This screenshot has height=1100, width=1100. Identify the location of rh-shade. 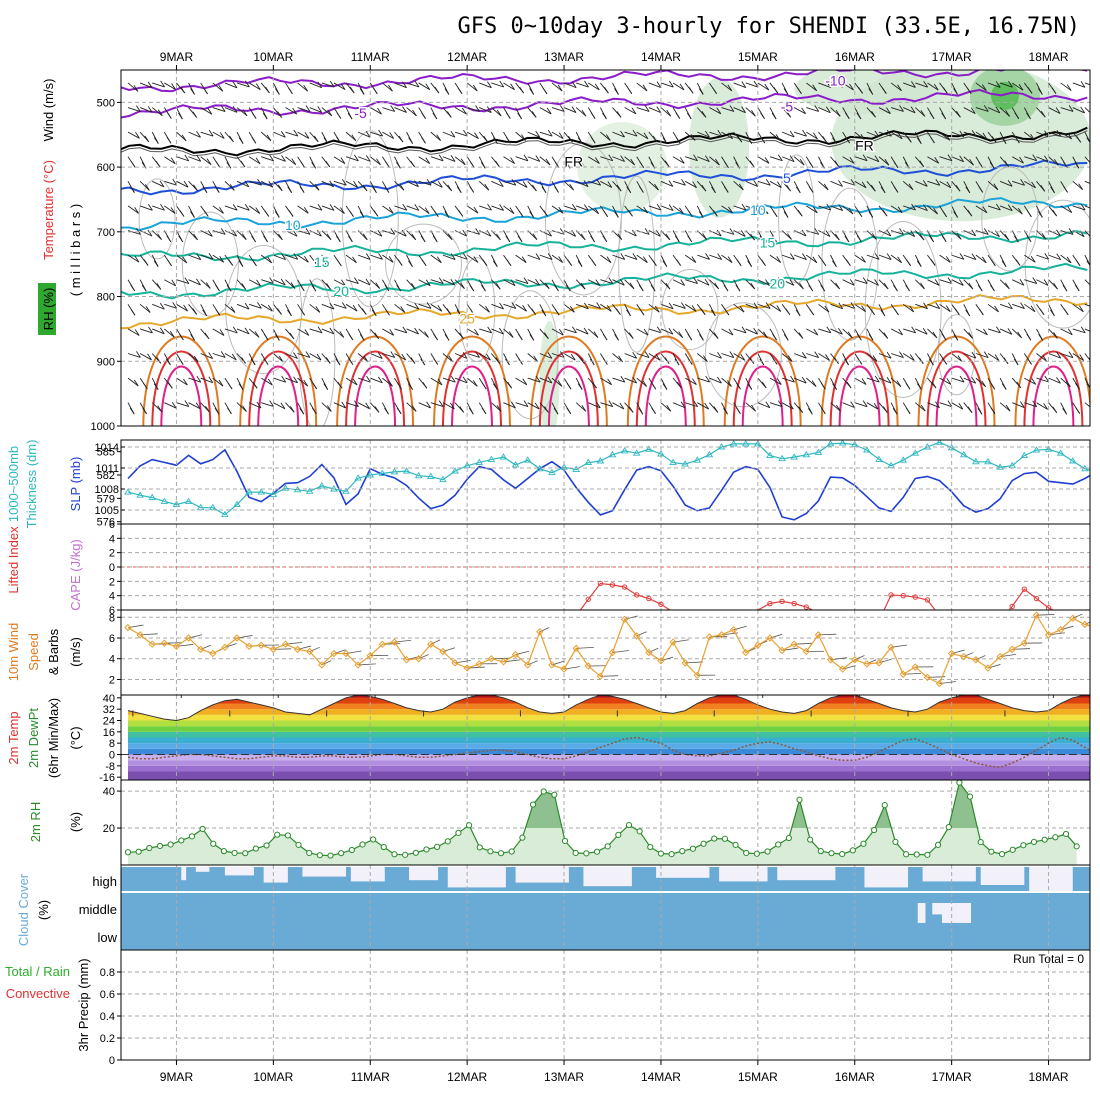
(864, 92).